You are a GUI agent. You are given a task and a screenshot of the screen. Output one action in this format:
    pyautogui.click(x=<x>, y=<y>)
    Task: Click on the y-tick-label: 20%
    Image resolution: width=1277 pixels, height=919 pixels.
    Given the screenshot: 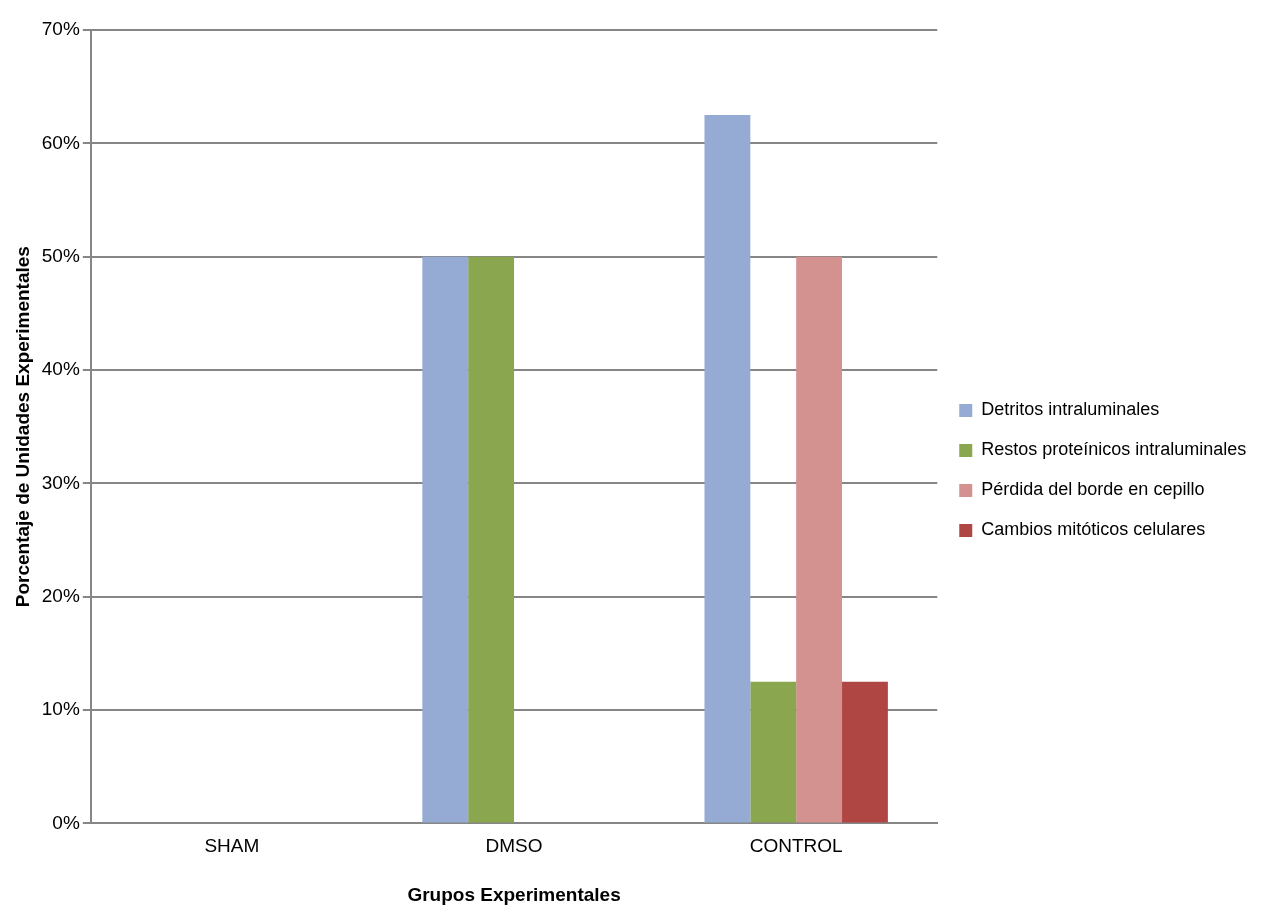 What is the action you would take?
    pyautogui.click(x=60, y=595)
    